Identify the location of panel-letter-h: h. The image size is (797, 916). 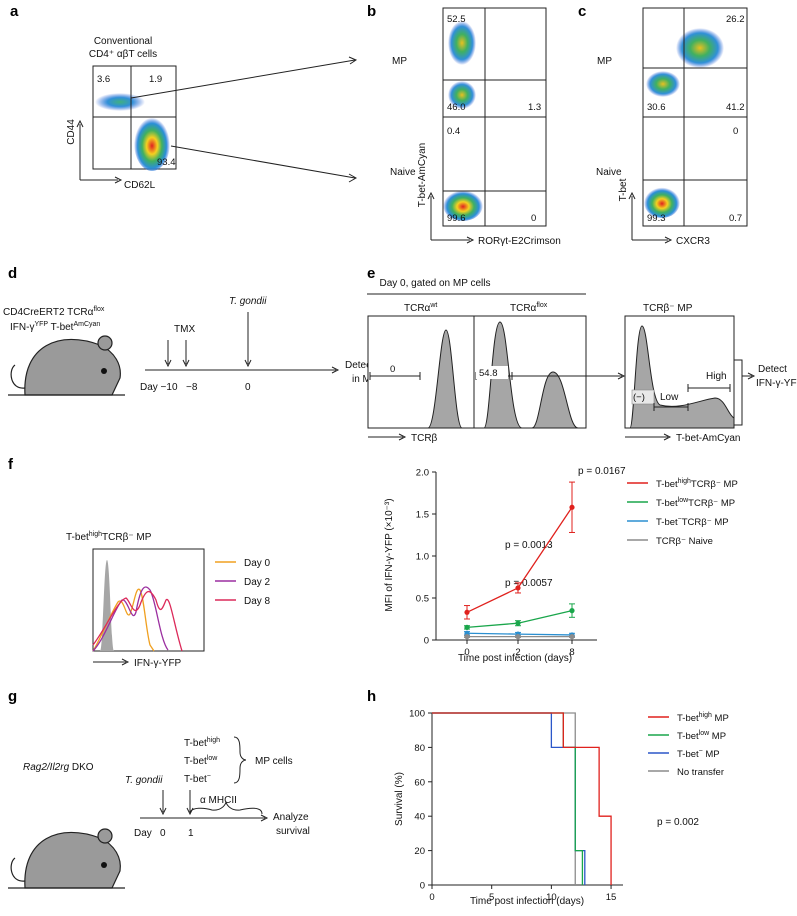
(371, 696).